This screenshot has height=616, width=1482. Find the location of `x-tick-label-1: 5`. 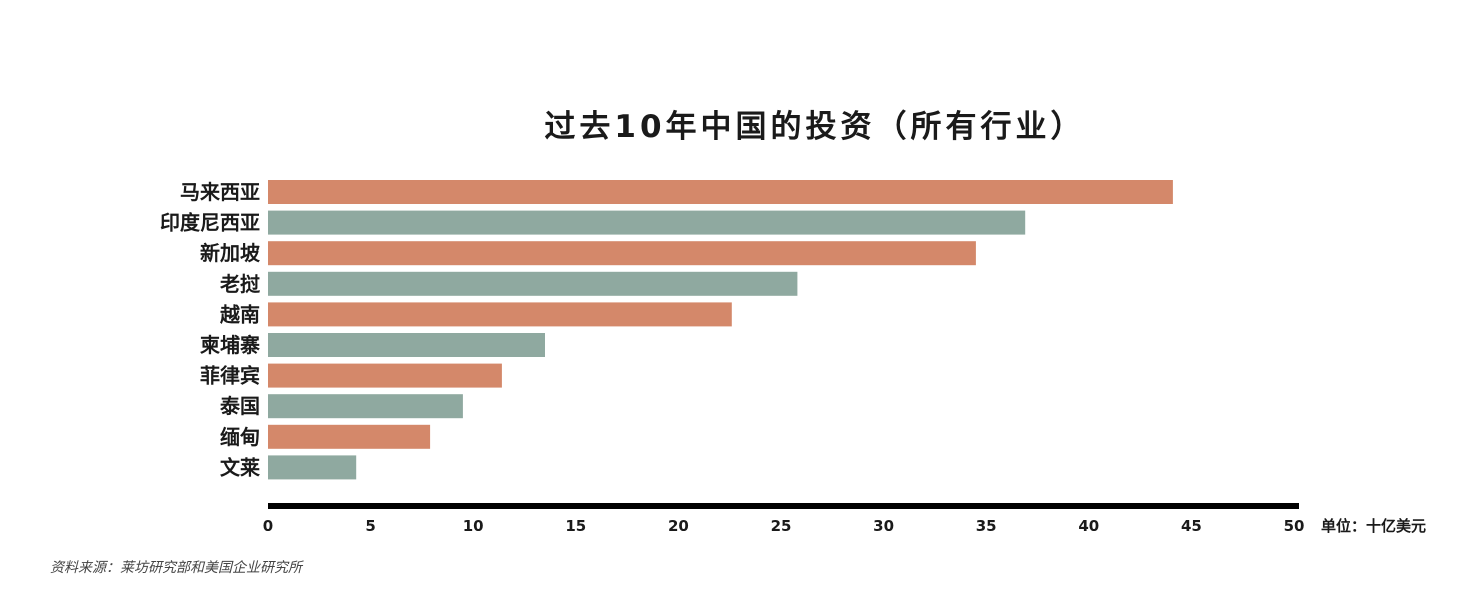

x-tick-label-1: 5 is located at coordinates (370, 526).